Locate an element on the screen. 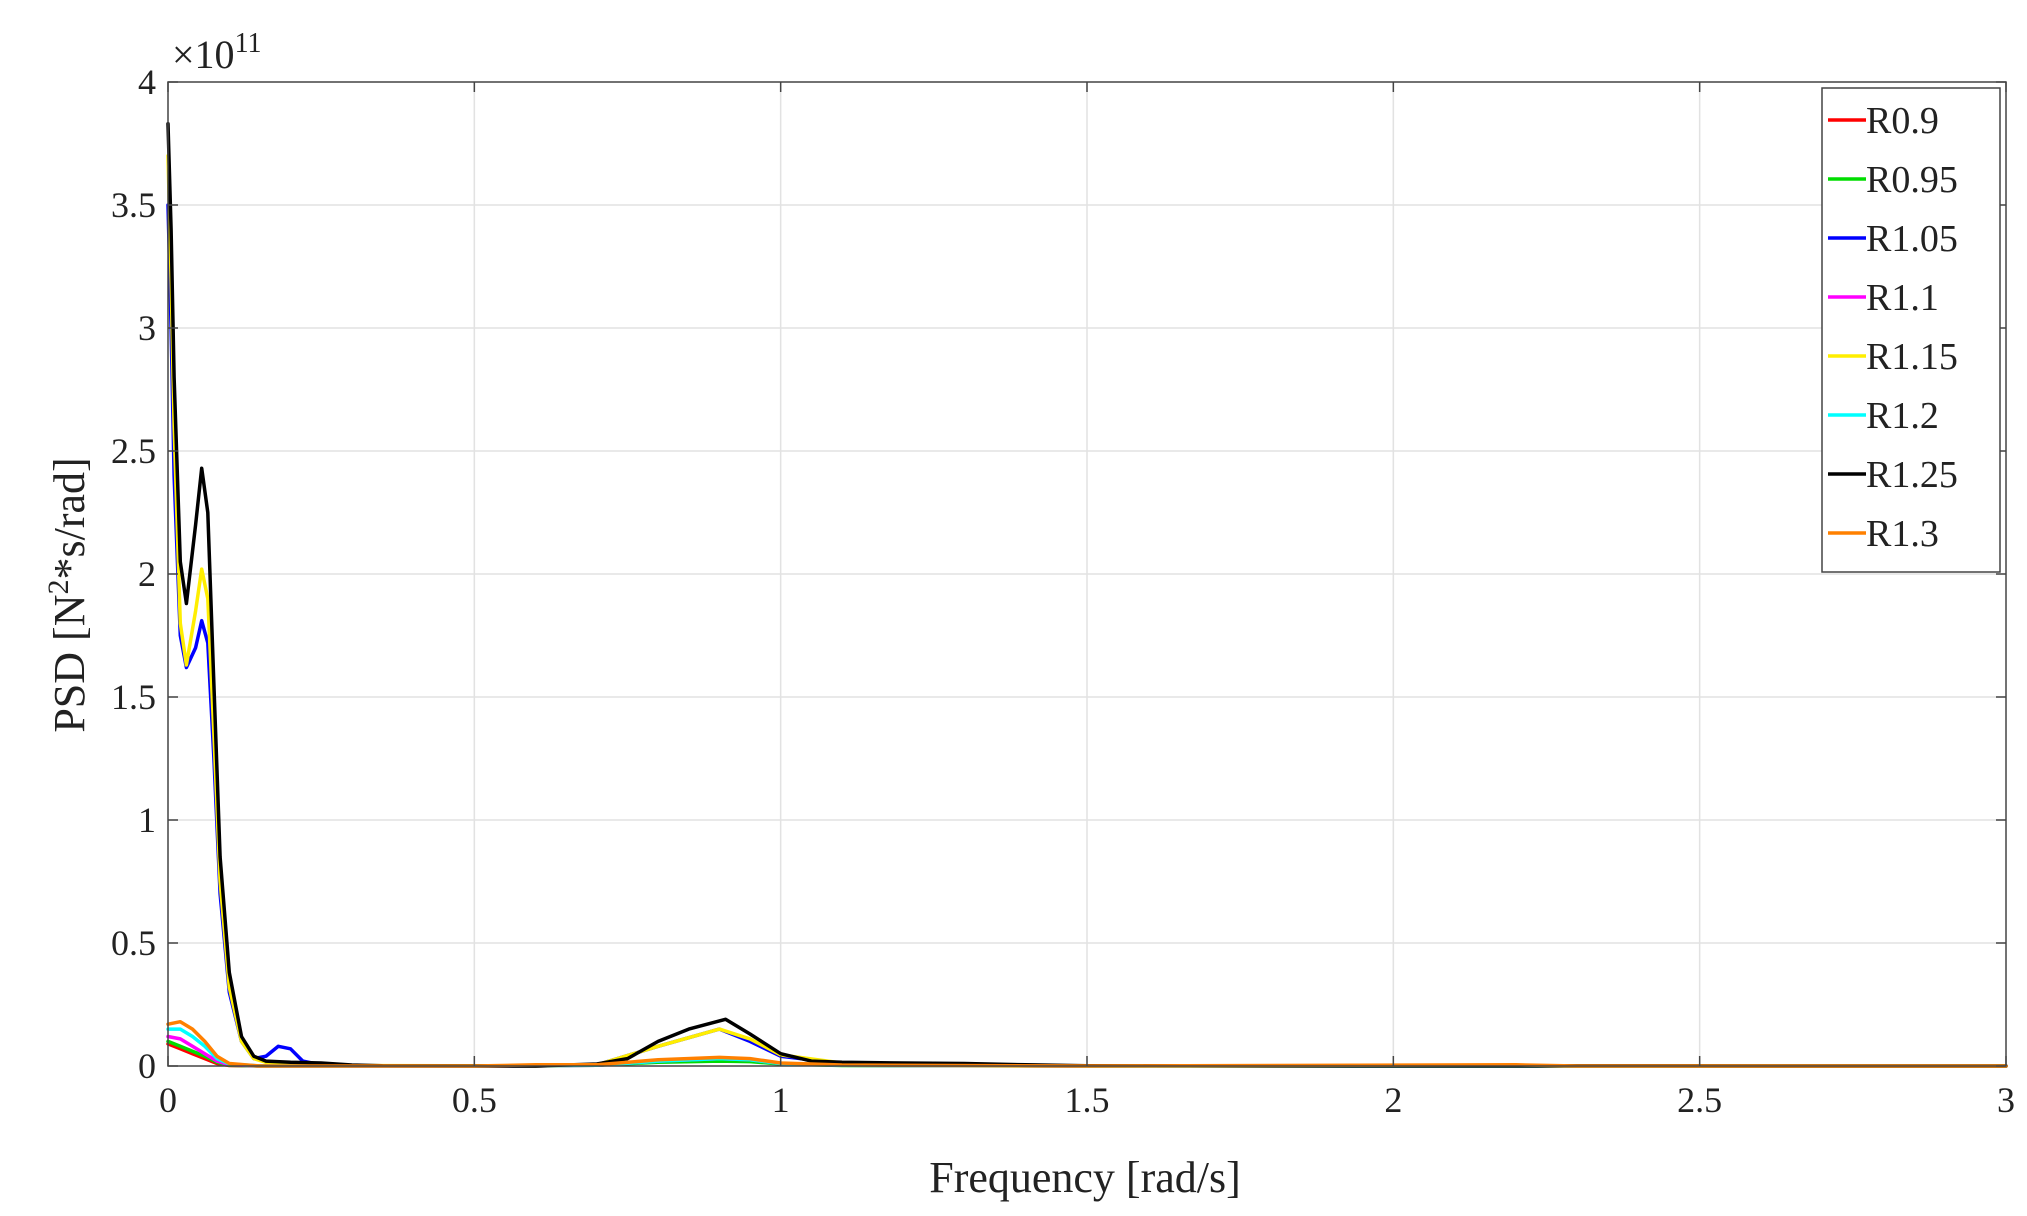 Image resolution: width=2027 pixels, height=1216 pixels. legend-label: R1.2 is located at coordinates (1902, 416).